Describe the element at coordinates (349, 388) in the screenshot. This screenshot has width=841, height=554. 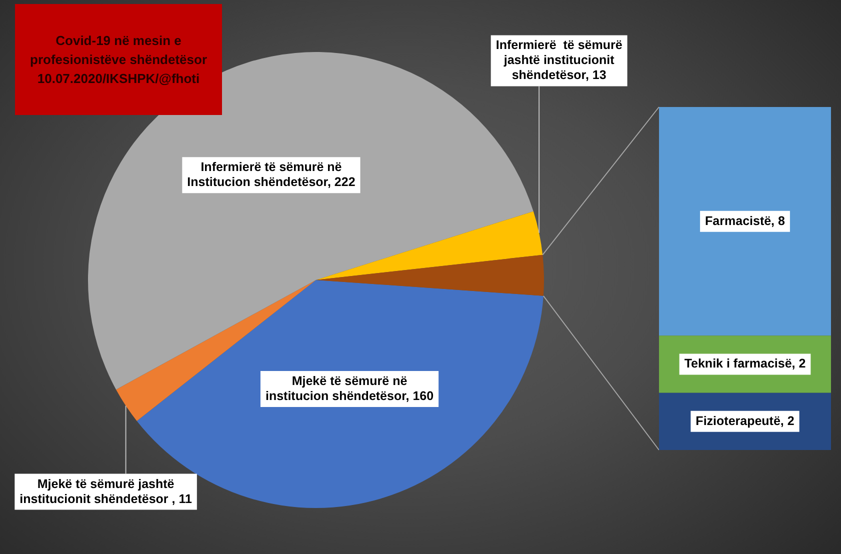
I see `slice-label: Mjekë të sëmurë në institucion shëndetësor, 160` at that location.